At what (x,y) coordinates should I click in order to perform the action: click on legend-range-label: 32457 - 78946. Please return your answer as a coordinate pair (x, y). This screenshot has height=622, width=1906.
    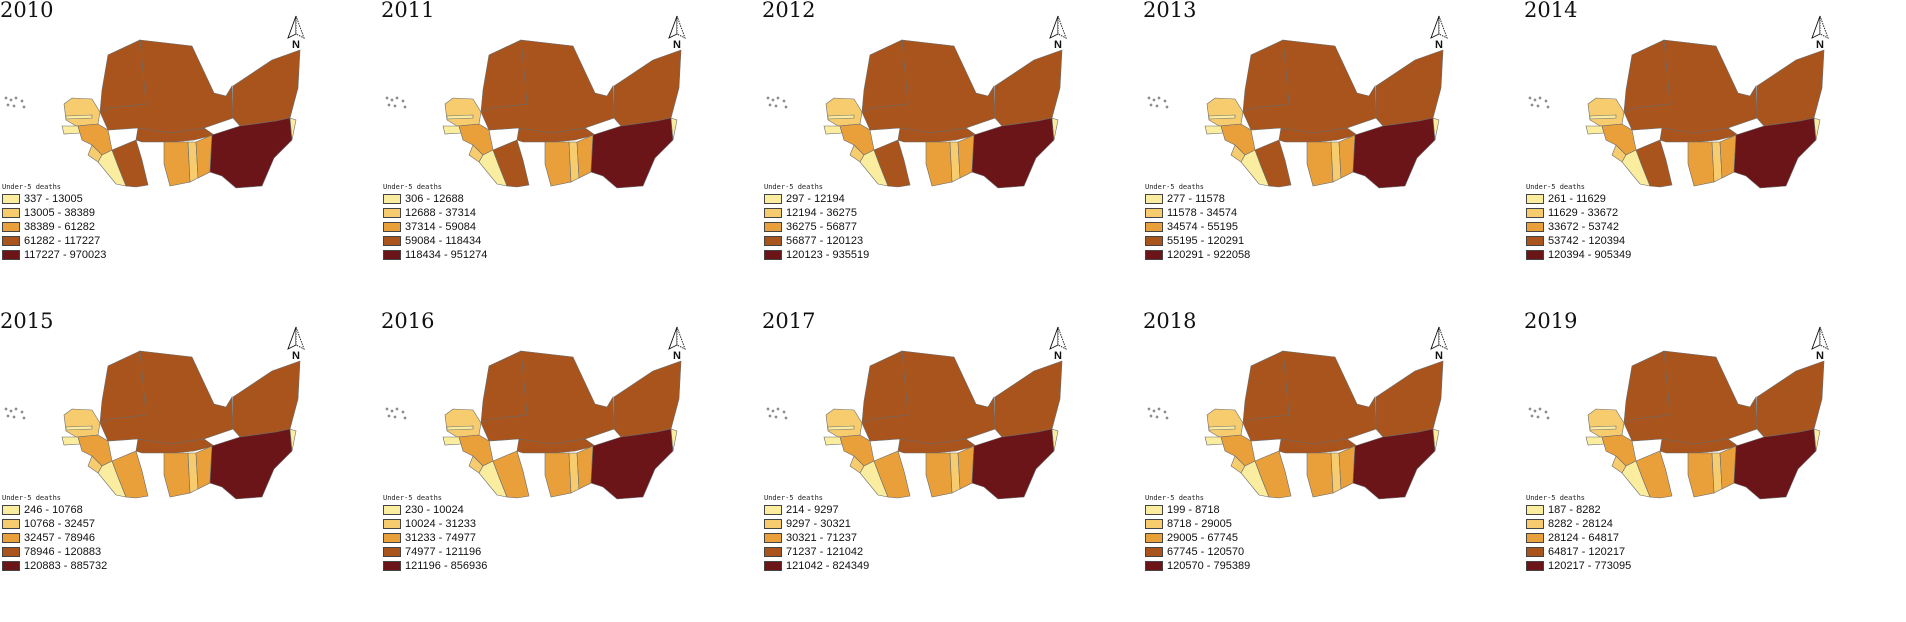
    Looking at the image, I should click on (59, 538).